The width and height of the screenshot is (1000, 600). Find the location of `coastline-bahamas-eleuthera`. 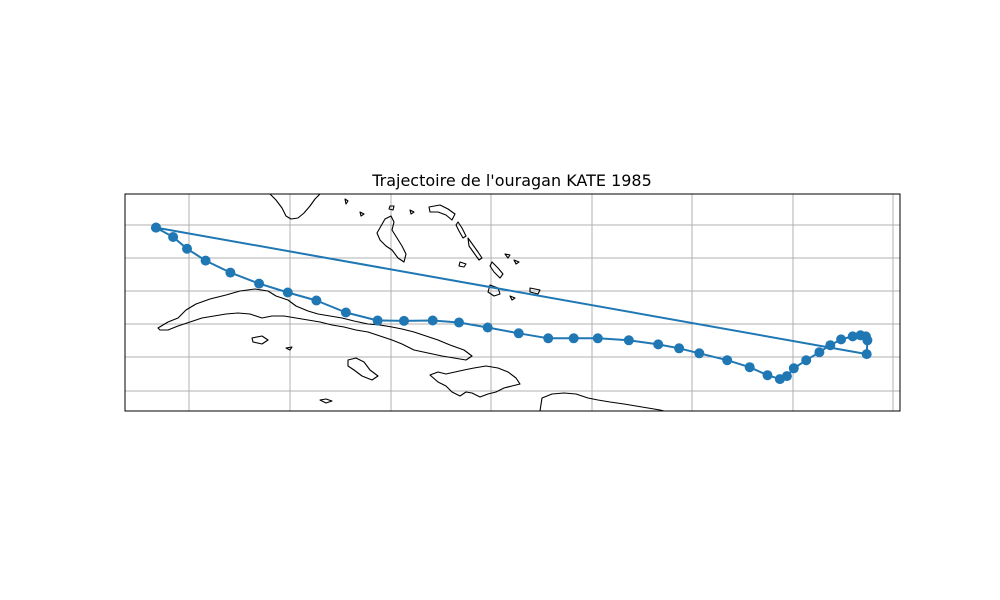

coastline-bahamas-eleuthera is located at coordinates (442, 212).